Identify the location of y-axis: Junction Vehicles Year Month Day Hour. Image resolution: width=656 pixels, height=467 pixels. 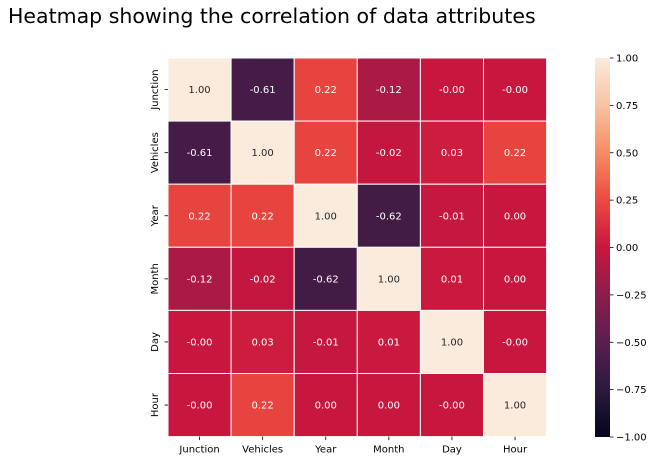
(159, 243).